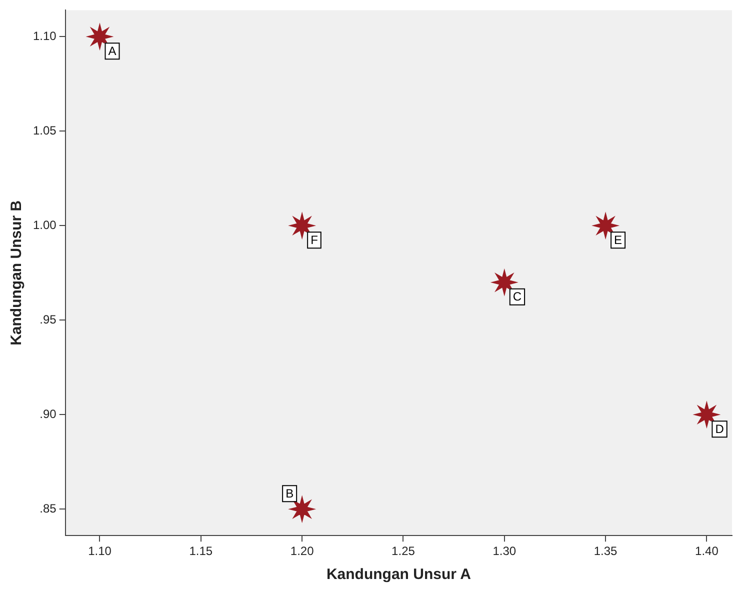 This screenshot has width=734, height=592. What do you see at coordinates (44, 225) in the screenshot?
I see `y-tick-label: 1.00` at bounding box center [44, 225].